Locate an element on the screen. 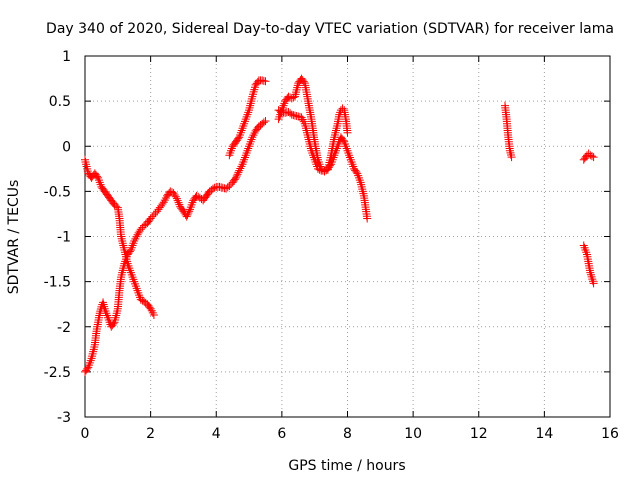 The image size is (640, 480). y-tick-label: 0 is located at coordinates (66, 147).